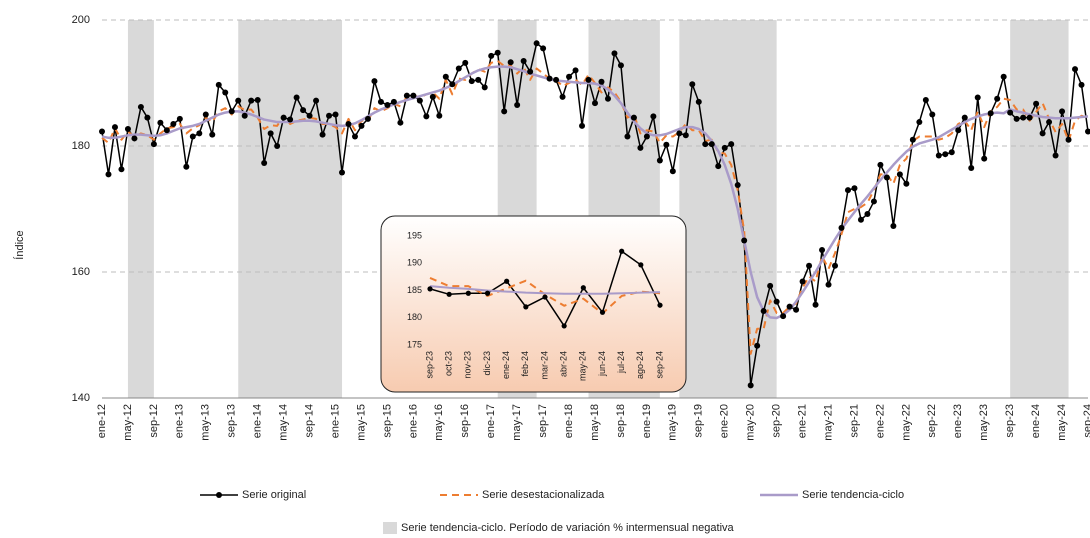 The width and height of the screenshot is (1090, 538). What do you see at coordinates (543, 421) in the screenshot?
I see `x-tick-label: sep-17` at bounding box center [543, 421].